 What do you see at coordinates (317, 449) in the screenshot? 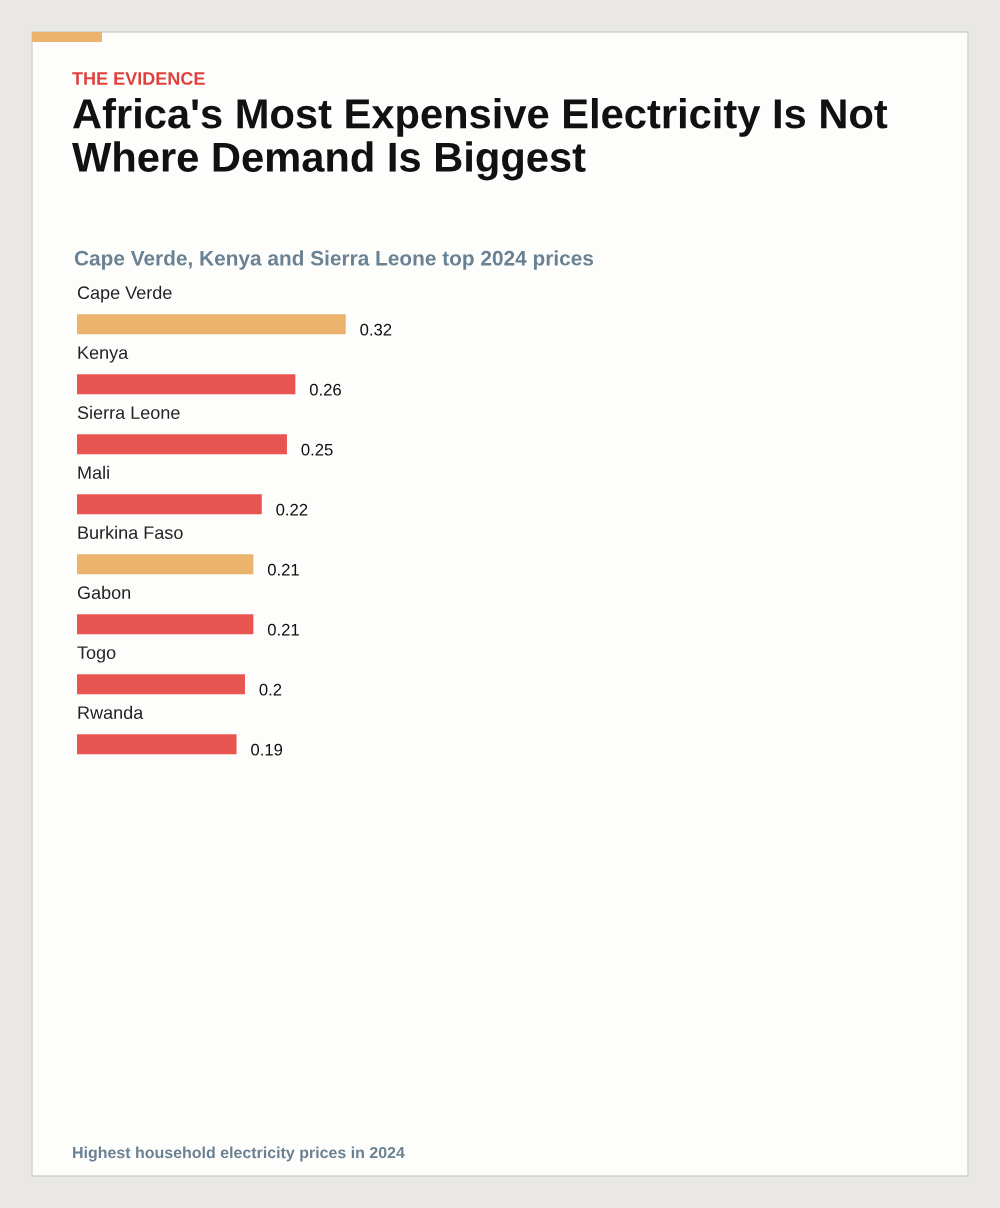
I see `data-label: 0.25` at bounding box center [317, 449].